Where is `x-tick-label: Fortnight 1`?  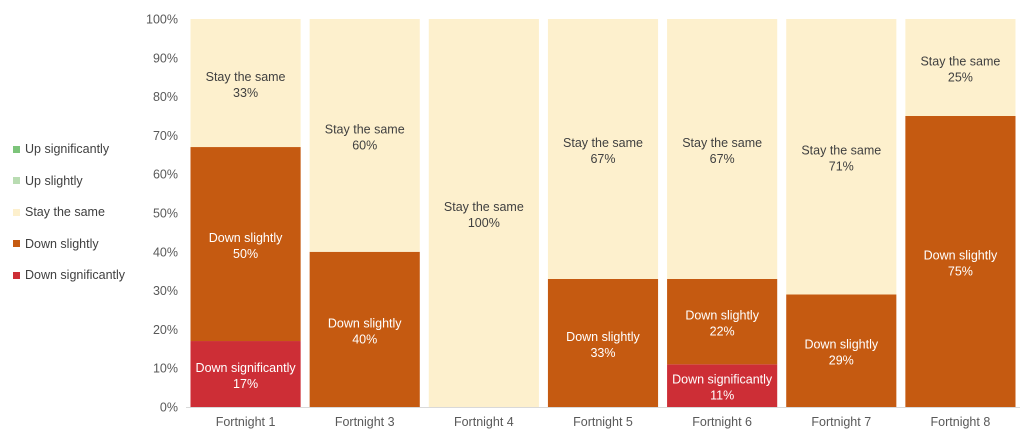 x-tick-label: Fortnight 1 is located at coordinates (246, 422).